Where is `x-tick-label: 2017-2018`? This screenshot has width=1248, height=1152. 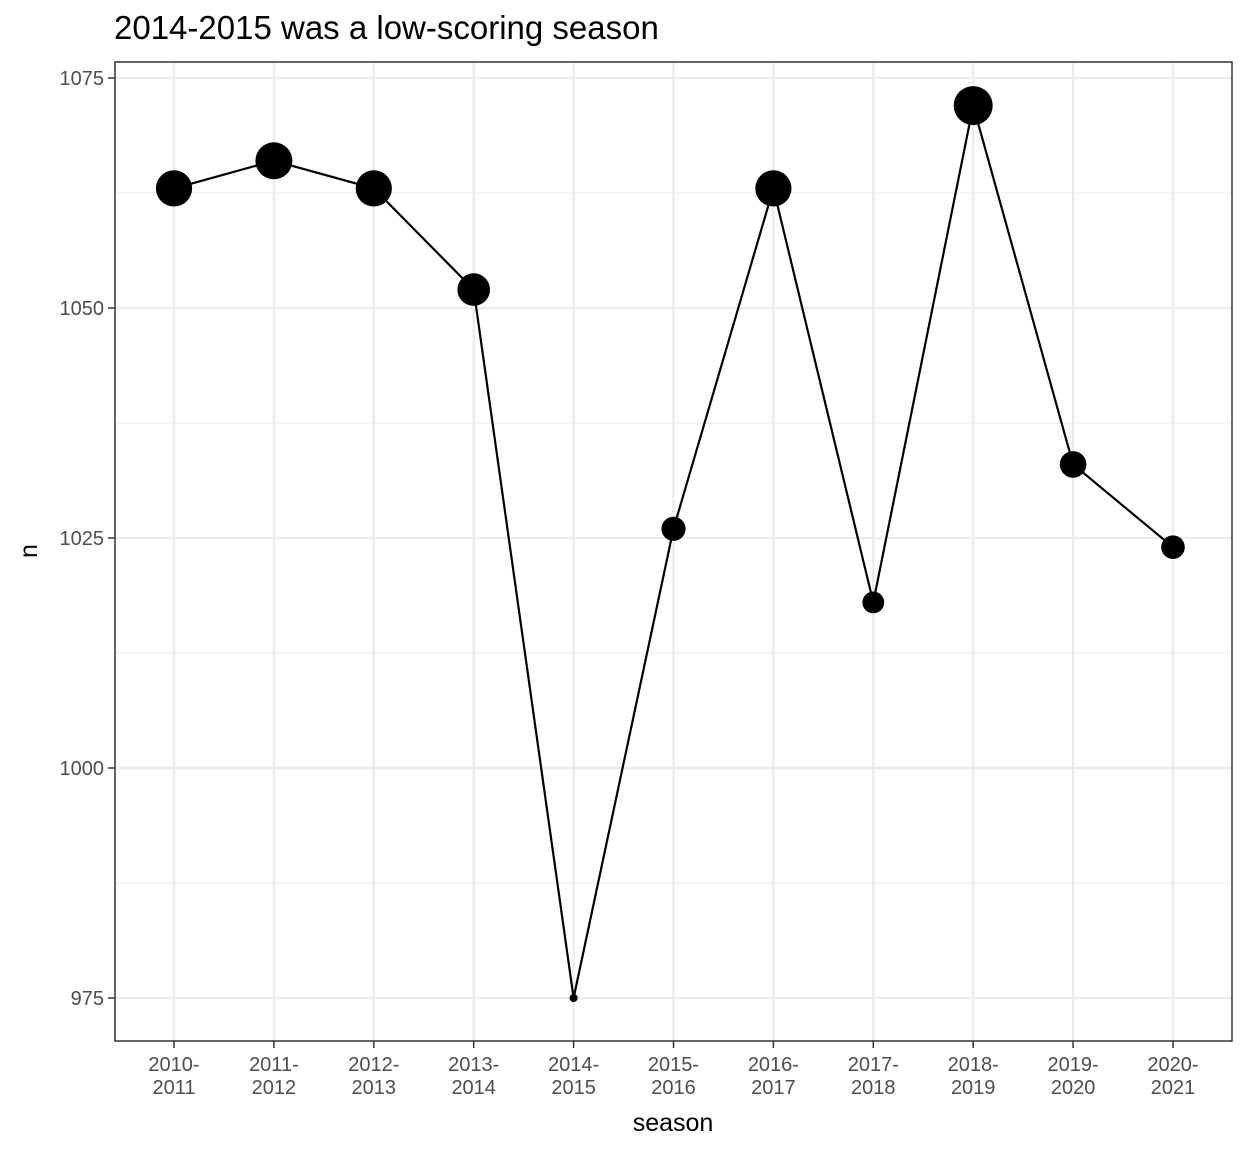
x-tick-label: 2017-2018 is located at coordinates (873, 1076).